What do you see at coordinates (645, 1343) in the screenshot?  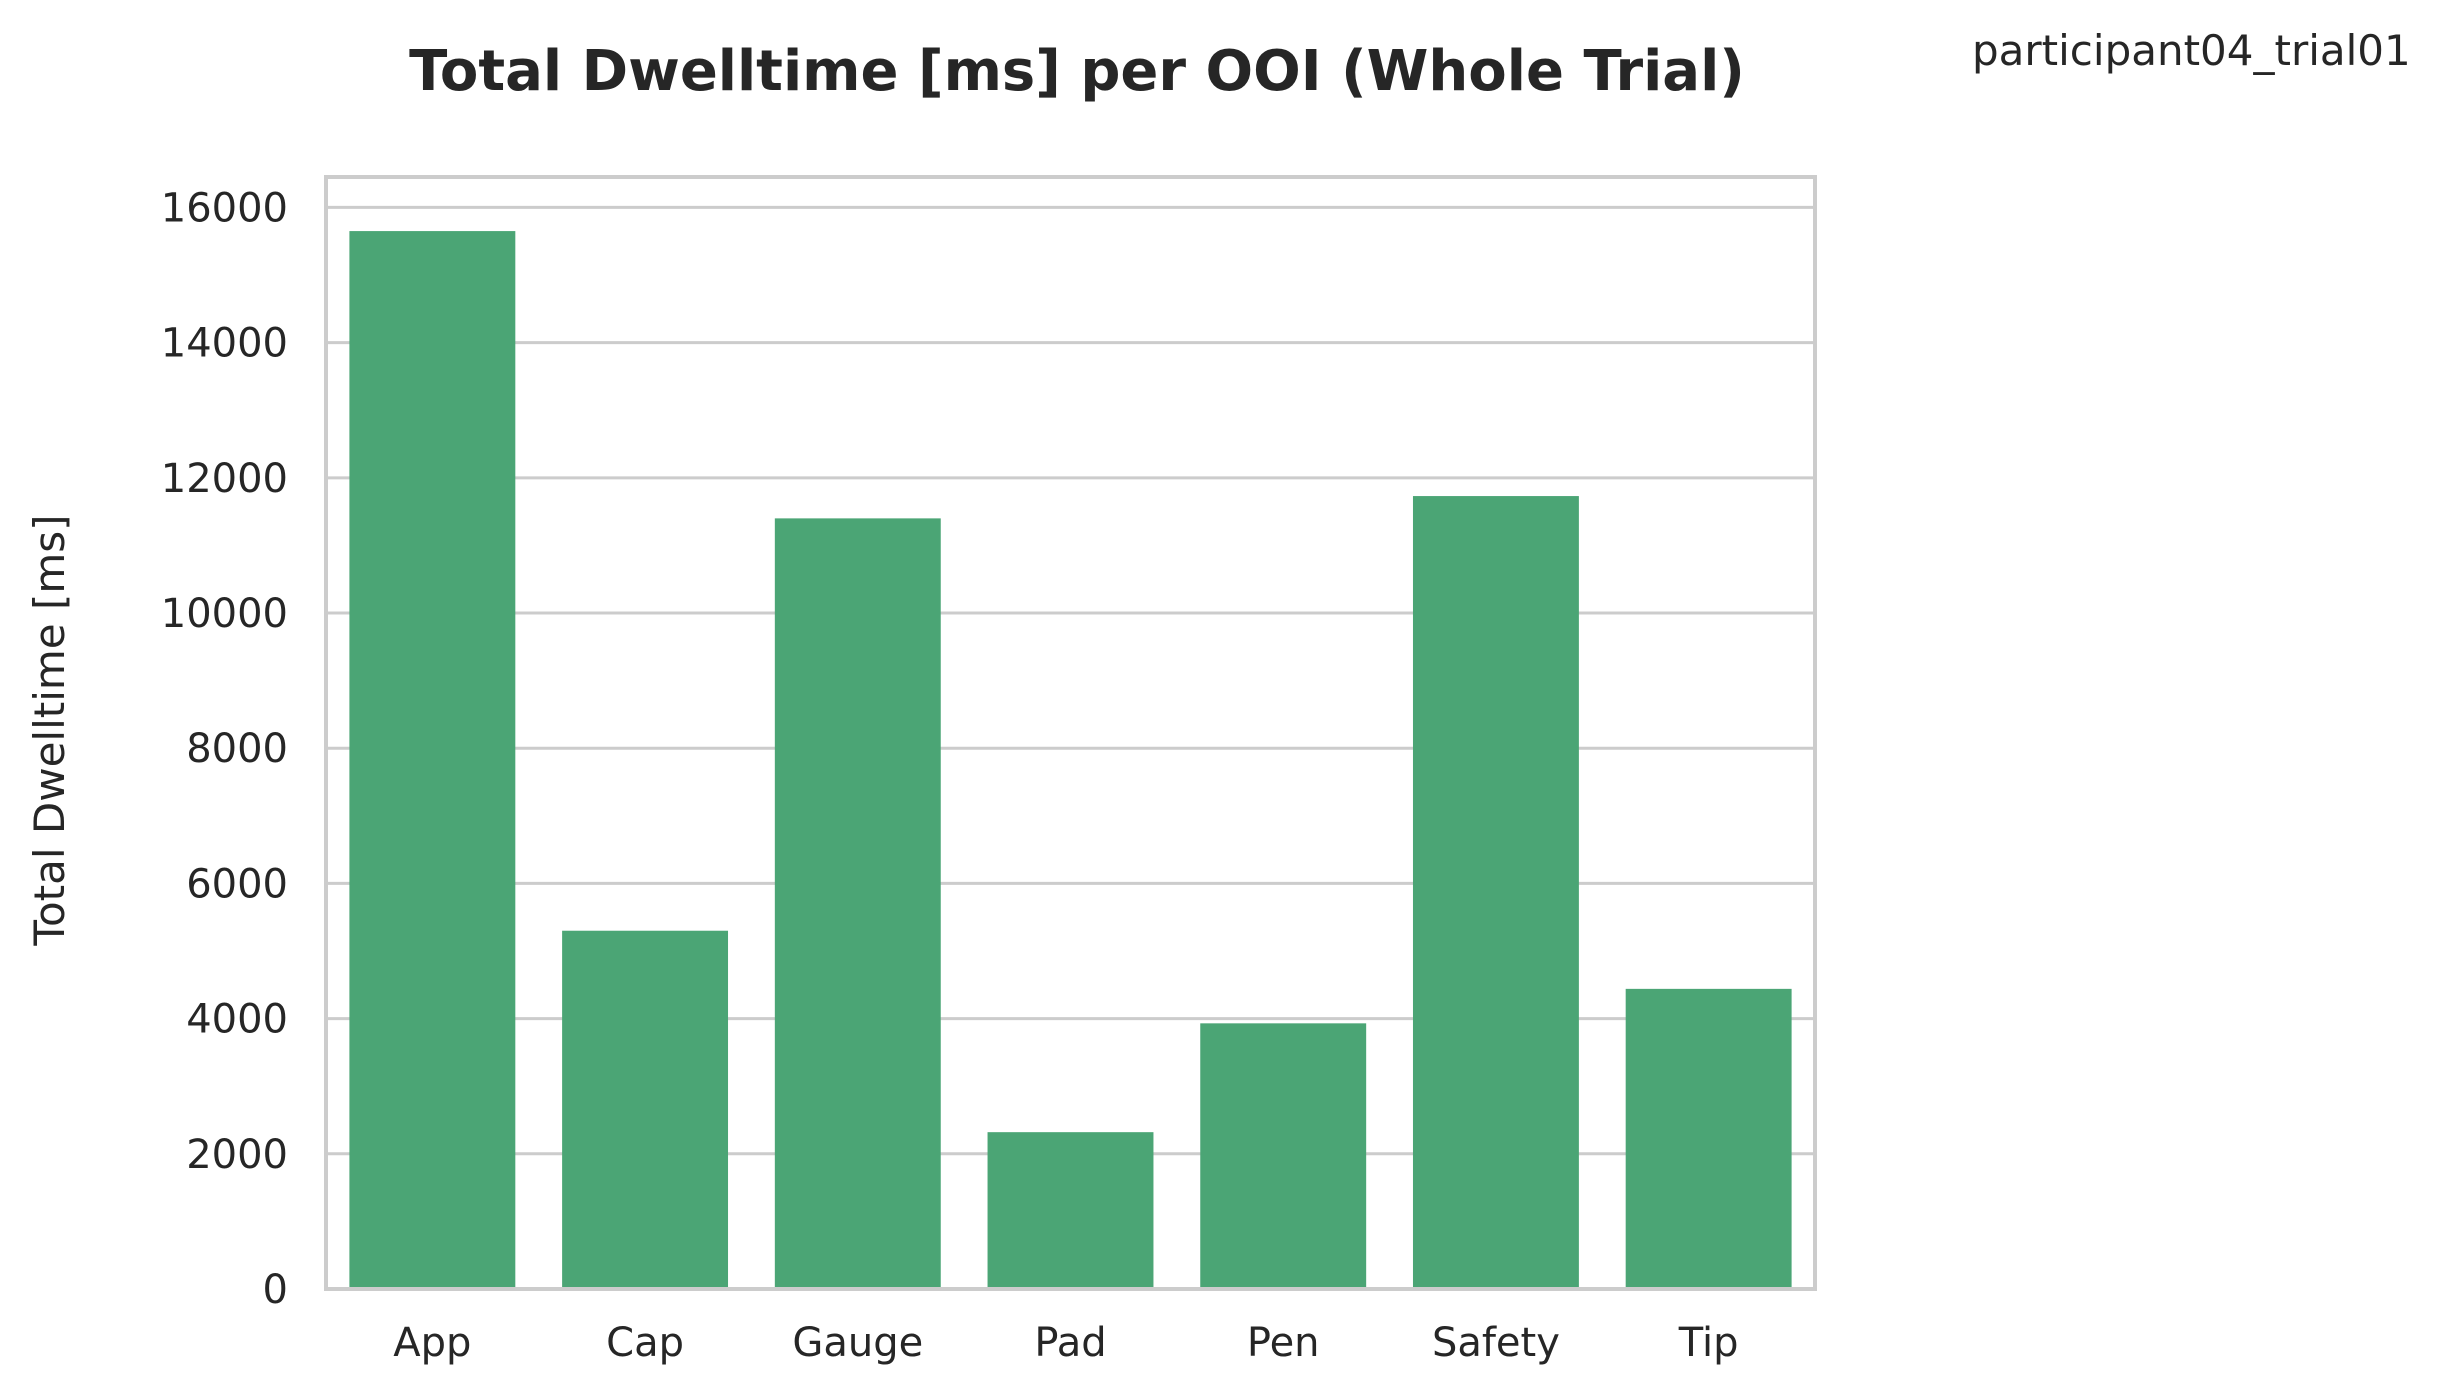 I see `x-tick-label: Cap` at bounding box center [645, 1343].